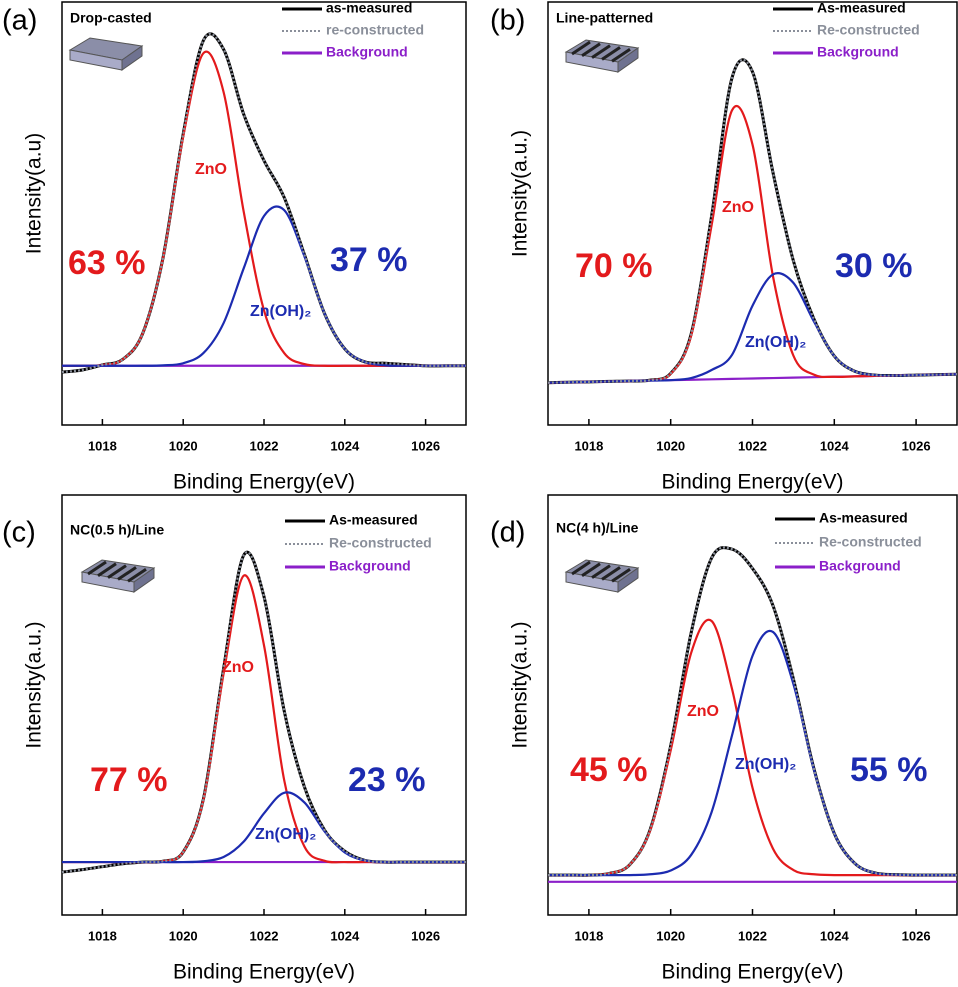 The width and height of the screenshot is (958, 987). Describe the element at coordinates (597, 528) in the screenshot. I see `panel-title: NC(4 h)/Line` at that location.